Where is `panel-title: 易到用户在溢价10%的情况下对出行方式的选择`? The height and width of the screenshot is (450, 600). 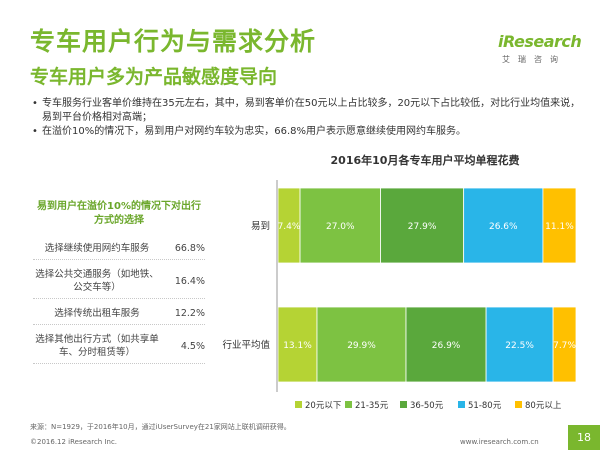 panel-title: 易到用户在溢价10%的情况下对出行方式的选择 is located at coordinates (119, 213).